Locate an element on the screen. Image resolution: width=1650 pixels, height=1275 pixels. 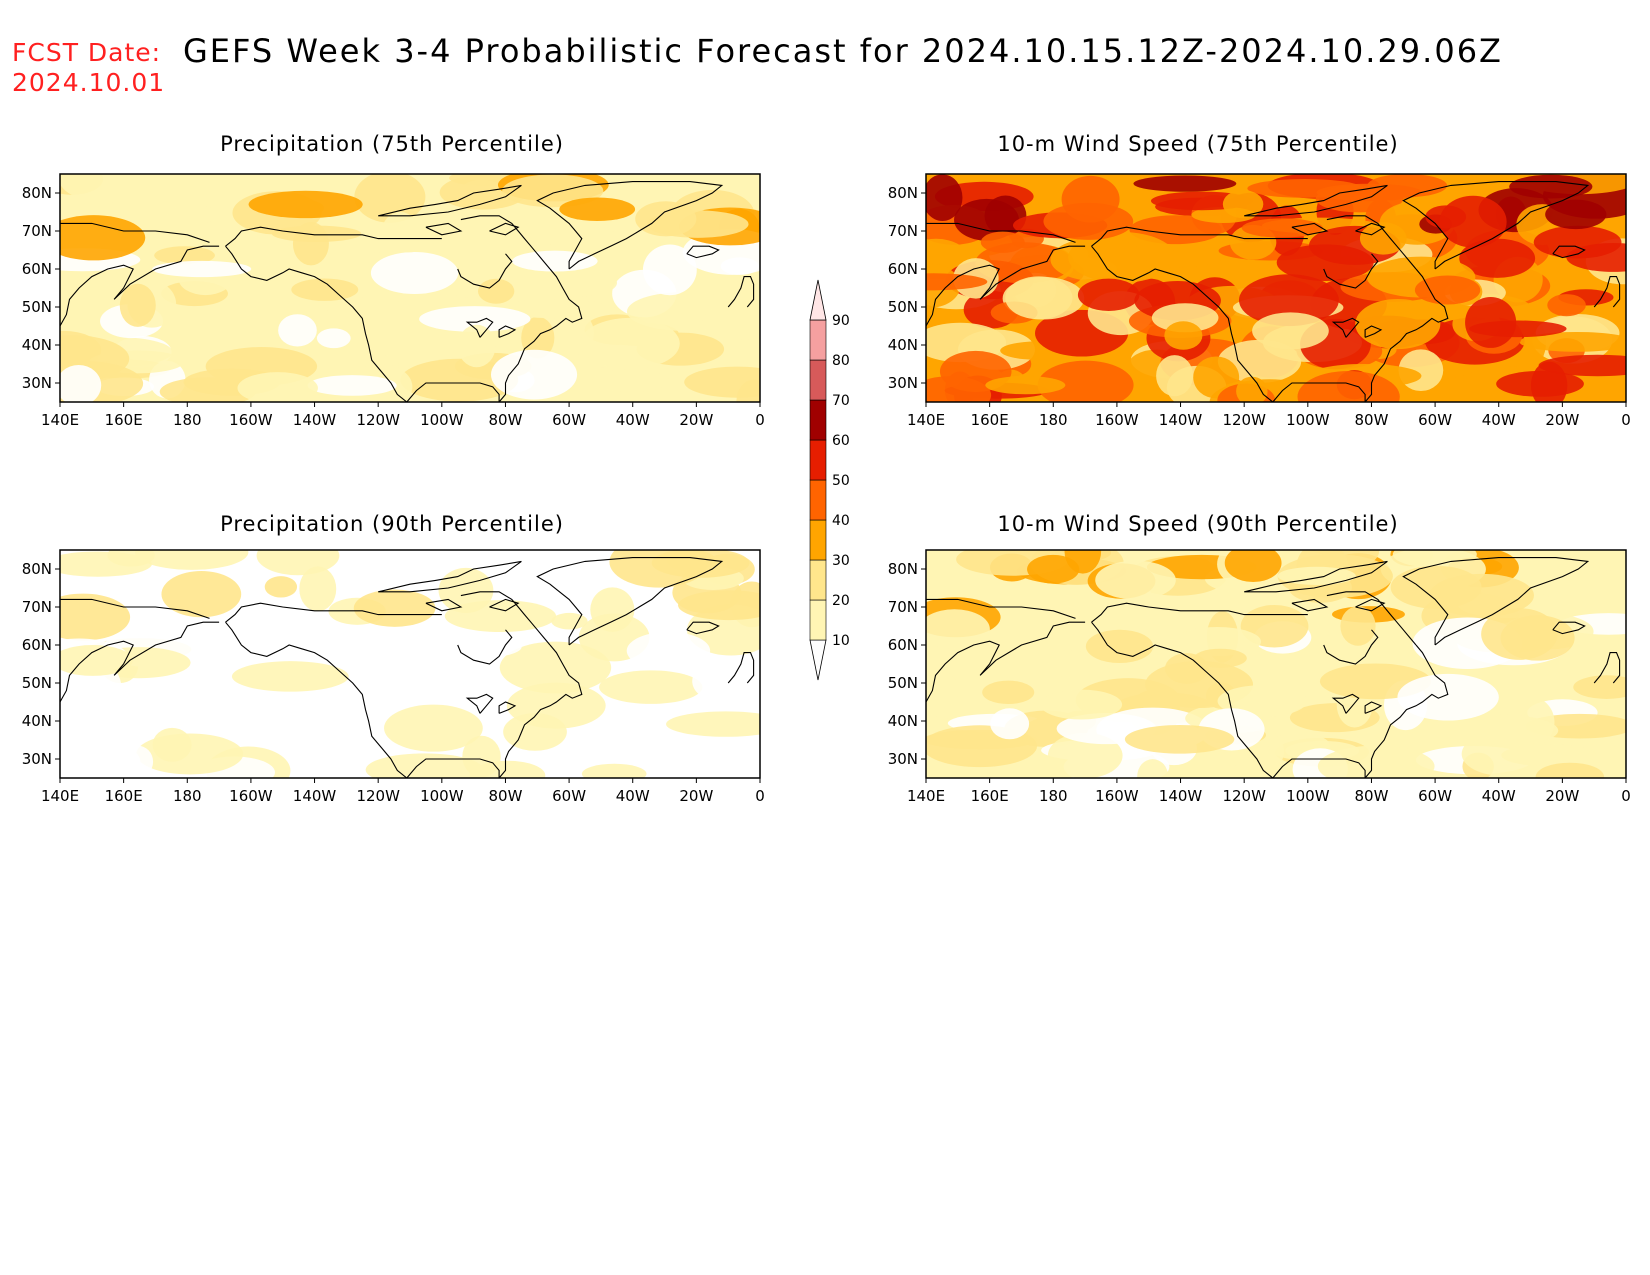
colorbar-label: 80 is located at coordinates (841, 361).